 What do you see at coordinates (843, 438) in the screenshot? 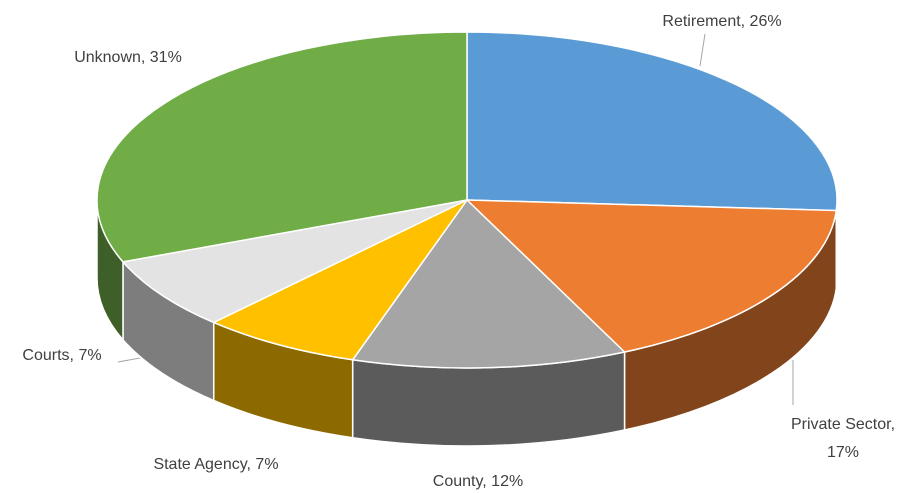
I see `data-label: Private Sector, 17%` at bounding box center [843, 438].